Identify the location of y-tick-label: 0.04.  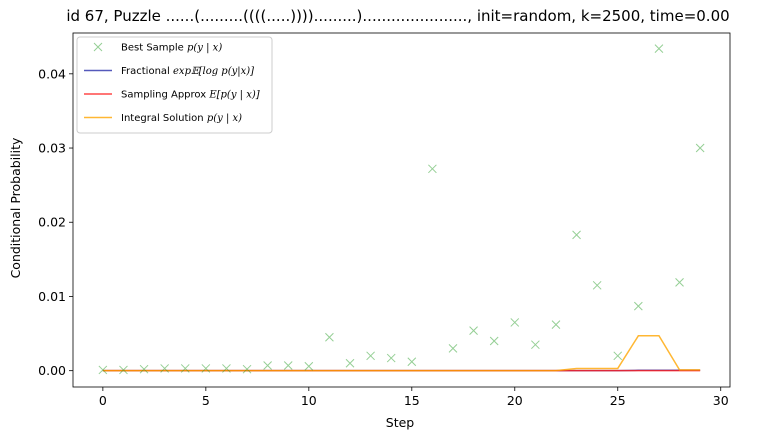
(52, 73).